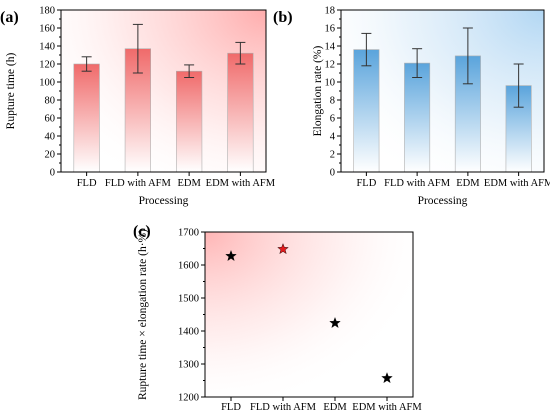 Image resolution: width=550 pixels, height=413 pixels. What do you see at coordinates (330, 83) in the screenshot?
I see `y-tick-label: 10` at bounding box center [330, 83].